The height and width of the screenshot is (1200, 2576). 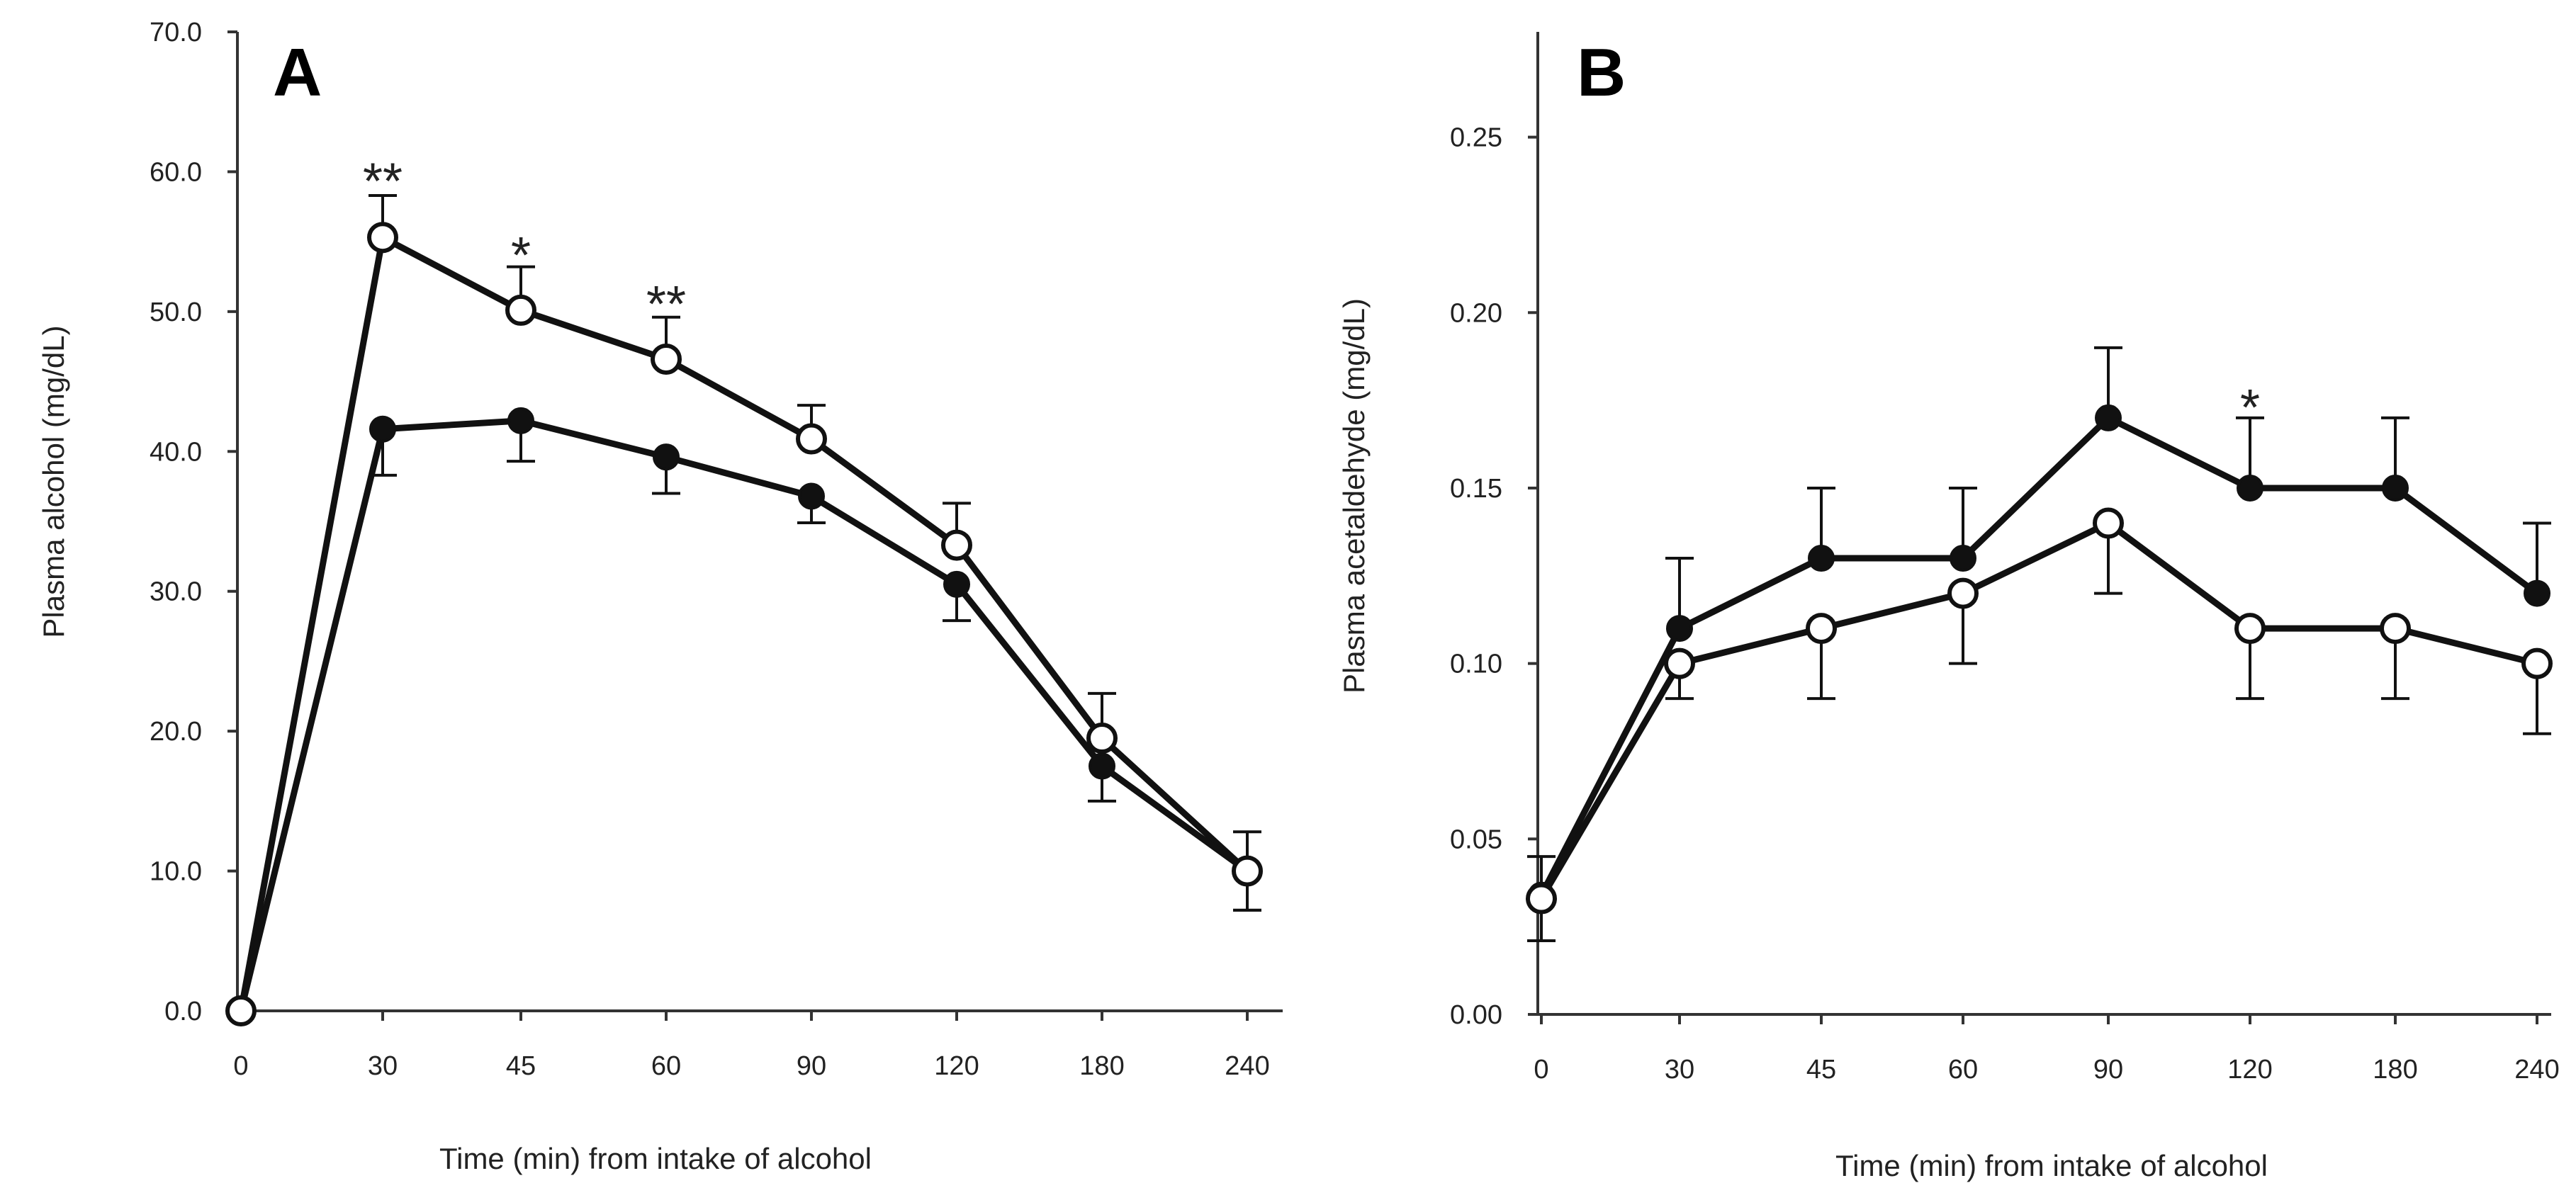 What do you see at coordinates (1476, 839) in the screenshot?
I see `panel-b-y-tick-label: 0.05` at bounding box center [1476, 839].